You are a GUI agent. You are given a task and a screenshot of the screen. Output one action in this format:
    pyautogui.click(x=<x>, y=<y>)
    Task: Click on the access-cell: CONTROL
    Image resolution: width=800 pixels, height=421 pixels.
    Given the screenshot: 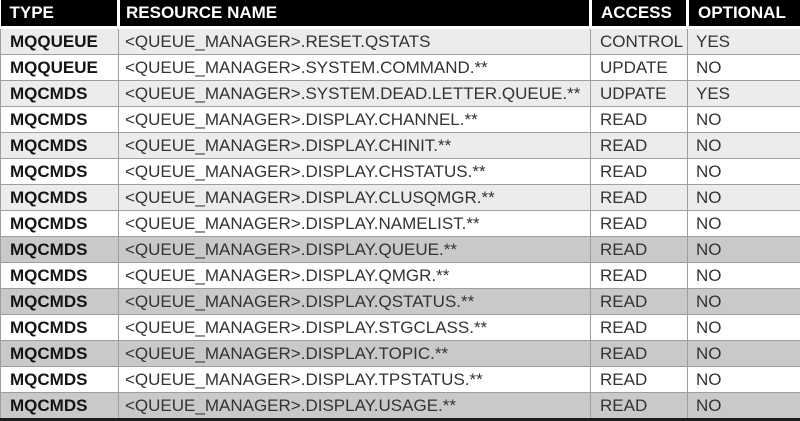 What is the action you would take?
    pyautogui.click(x=639, y=41)
    